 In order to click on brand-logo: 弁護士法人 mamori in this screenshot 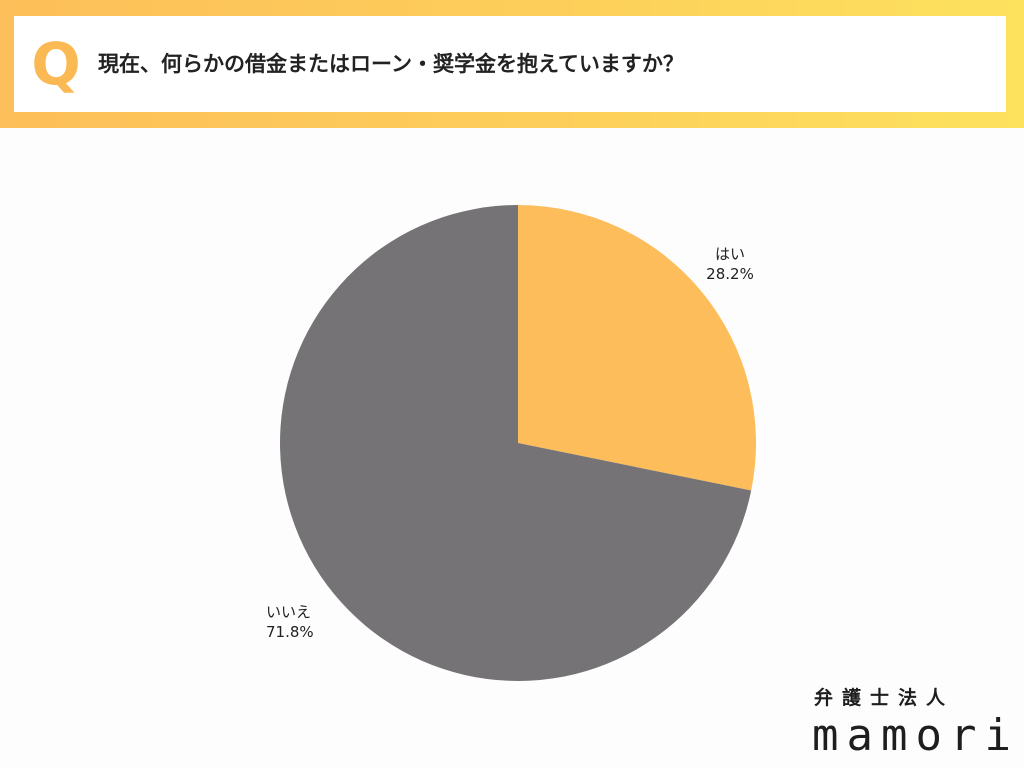, I will do `click(912, 724)`.